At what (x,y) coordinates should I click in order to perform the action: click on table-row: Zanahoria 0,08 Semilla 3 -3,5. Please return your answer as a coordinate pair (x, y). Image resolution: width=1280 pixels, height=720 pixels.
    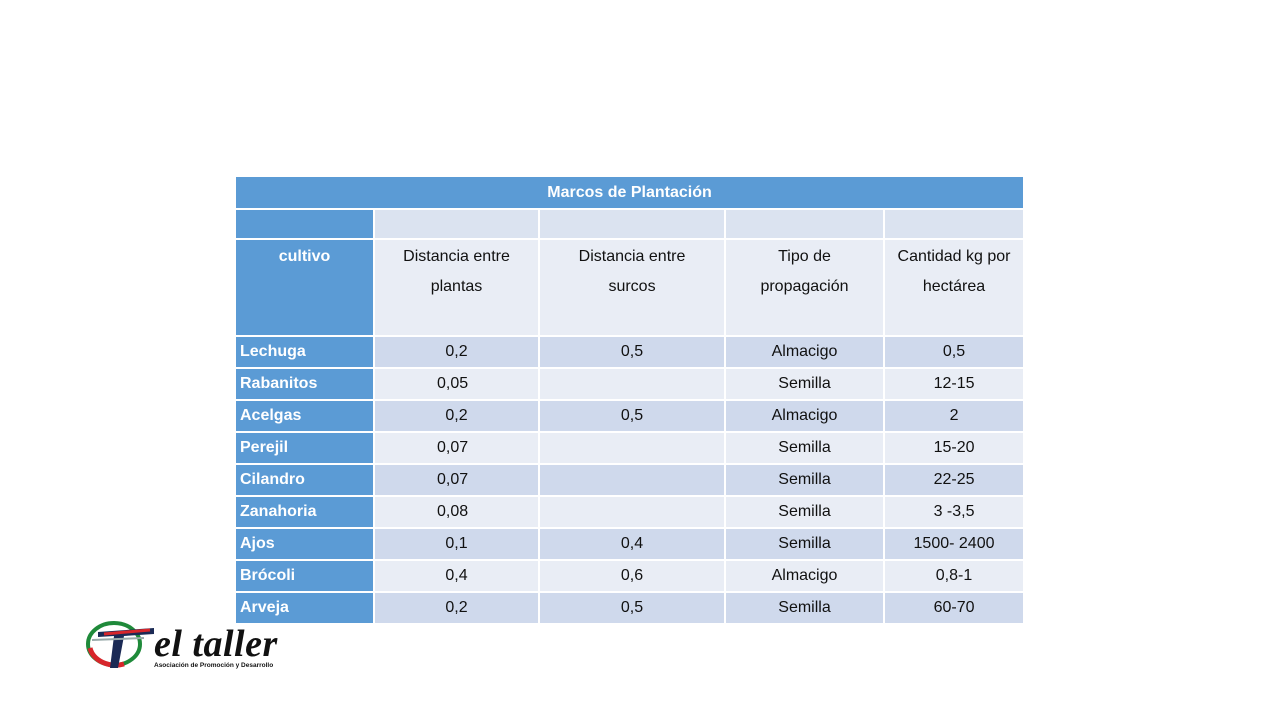
    Looking at the image, I should click on (630, 513).